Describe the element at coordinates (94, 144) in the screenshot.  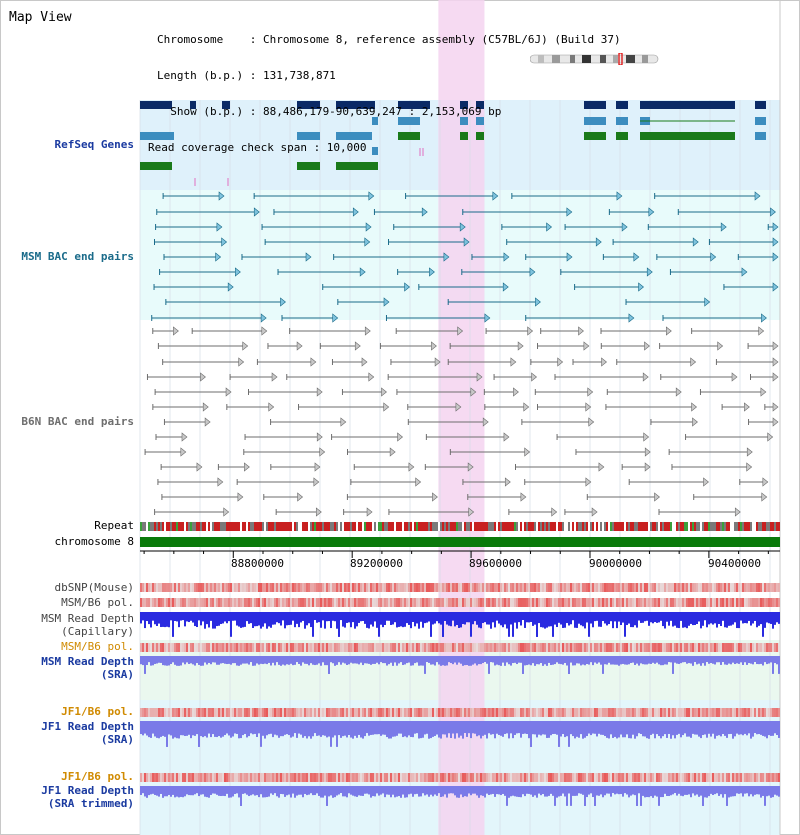
I see `track-label-refseq: RefSeq Genes` at that location.